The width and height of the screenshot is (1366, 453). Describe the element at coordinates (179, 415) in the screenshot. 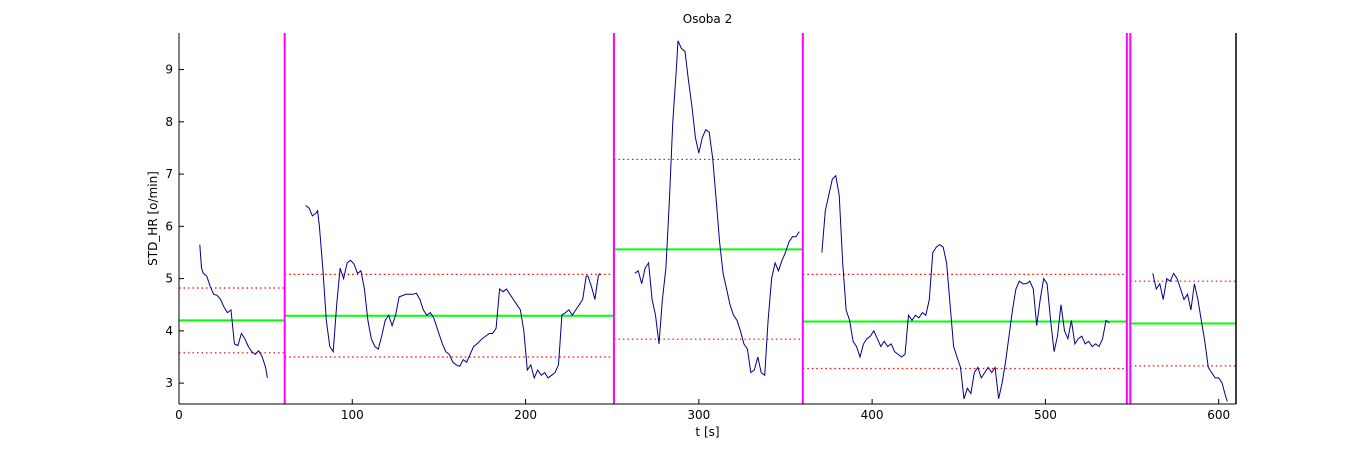

I see `x-tick-label-0: 0` at that location.